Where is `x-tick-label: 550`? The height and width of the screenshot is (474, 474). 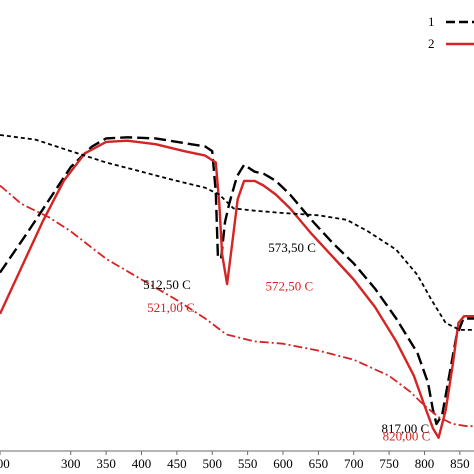 x-tick-label: 550 is located at coordinates (248, 463).